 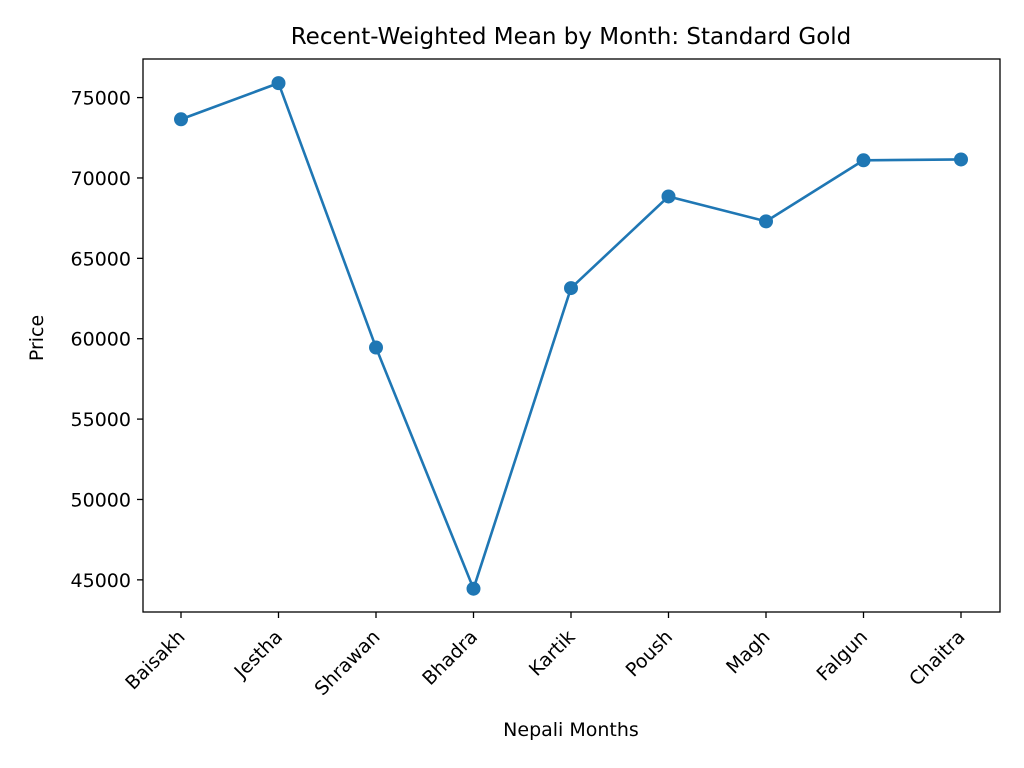 I want to click on y-tick-label: 45000, so click(x=101, y=581).